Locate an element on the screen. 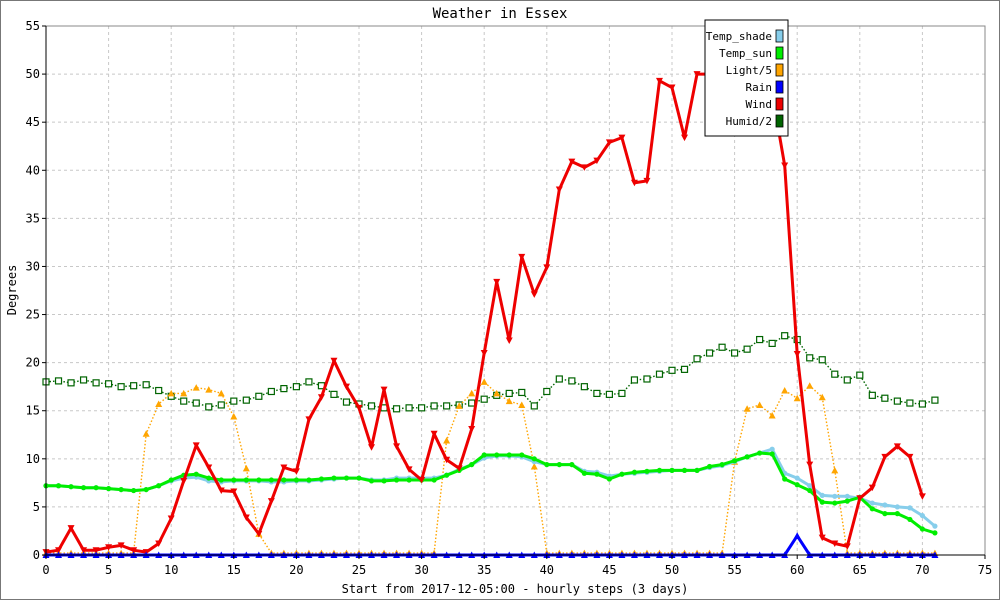 This screenshot has width=1000, height=600. x-tick-label: 50 is located at coordinates (672, 570).